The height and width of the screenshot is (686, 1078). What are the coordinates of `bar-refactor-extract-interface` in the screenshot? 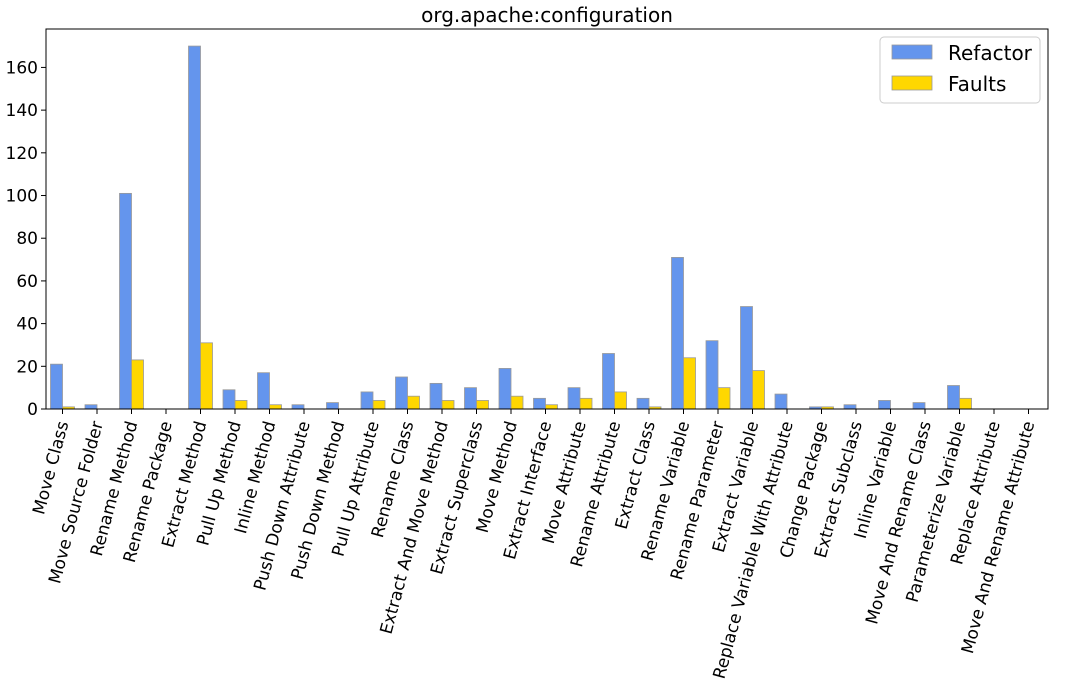 It's located at (539, 403).